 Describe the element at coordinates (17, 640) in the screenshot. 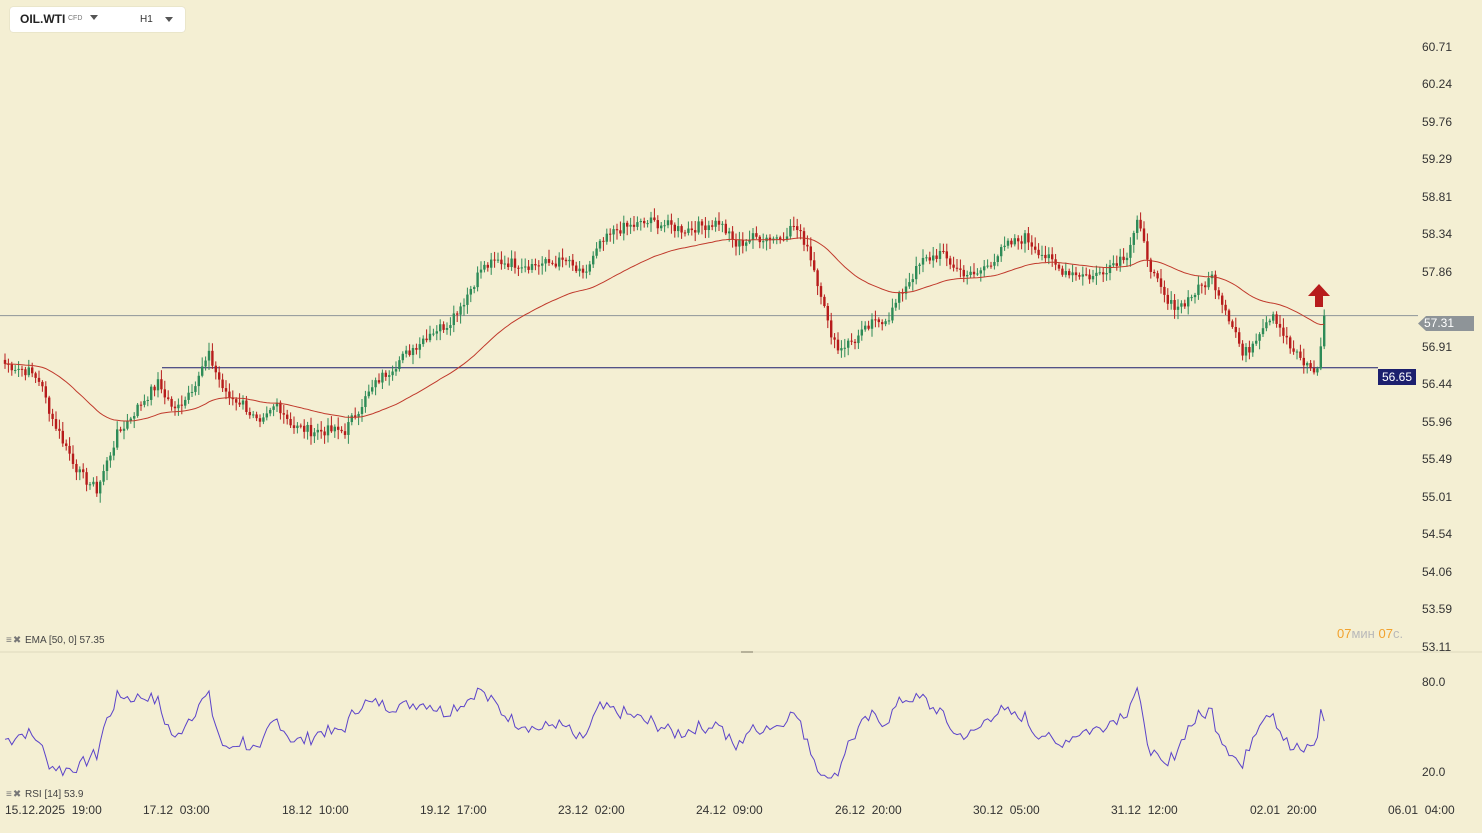

I see `indicator-remove-icon: ✖` at that location.